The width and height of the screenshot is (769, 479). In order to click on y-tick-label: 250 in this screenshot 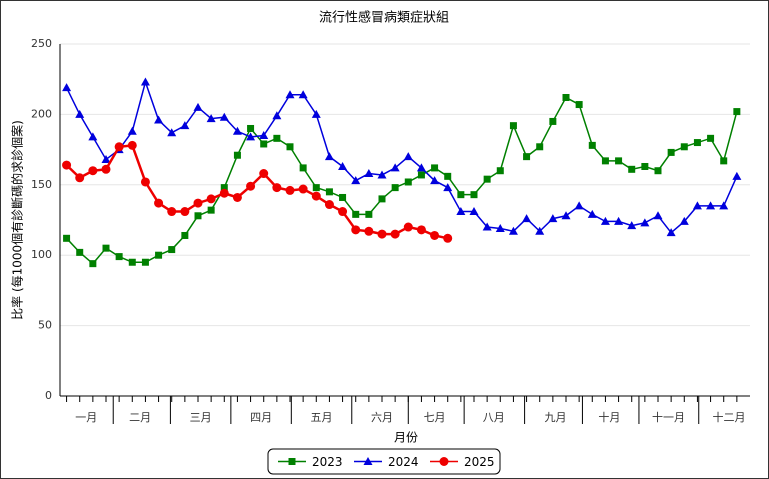, I will do `click(41, 43)`.